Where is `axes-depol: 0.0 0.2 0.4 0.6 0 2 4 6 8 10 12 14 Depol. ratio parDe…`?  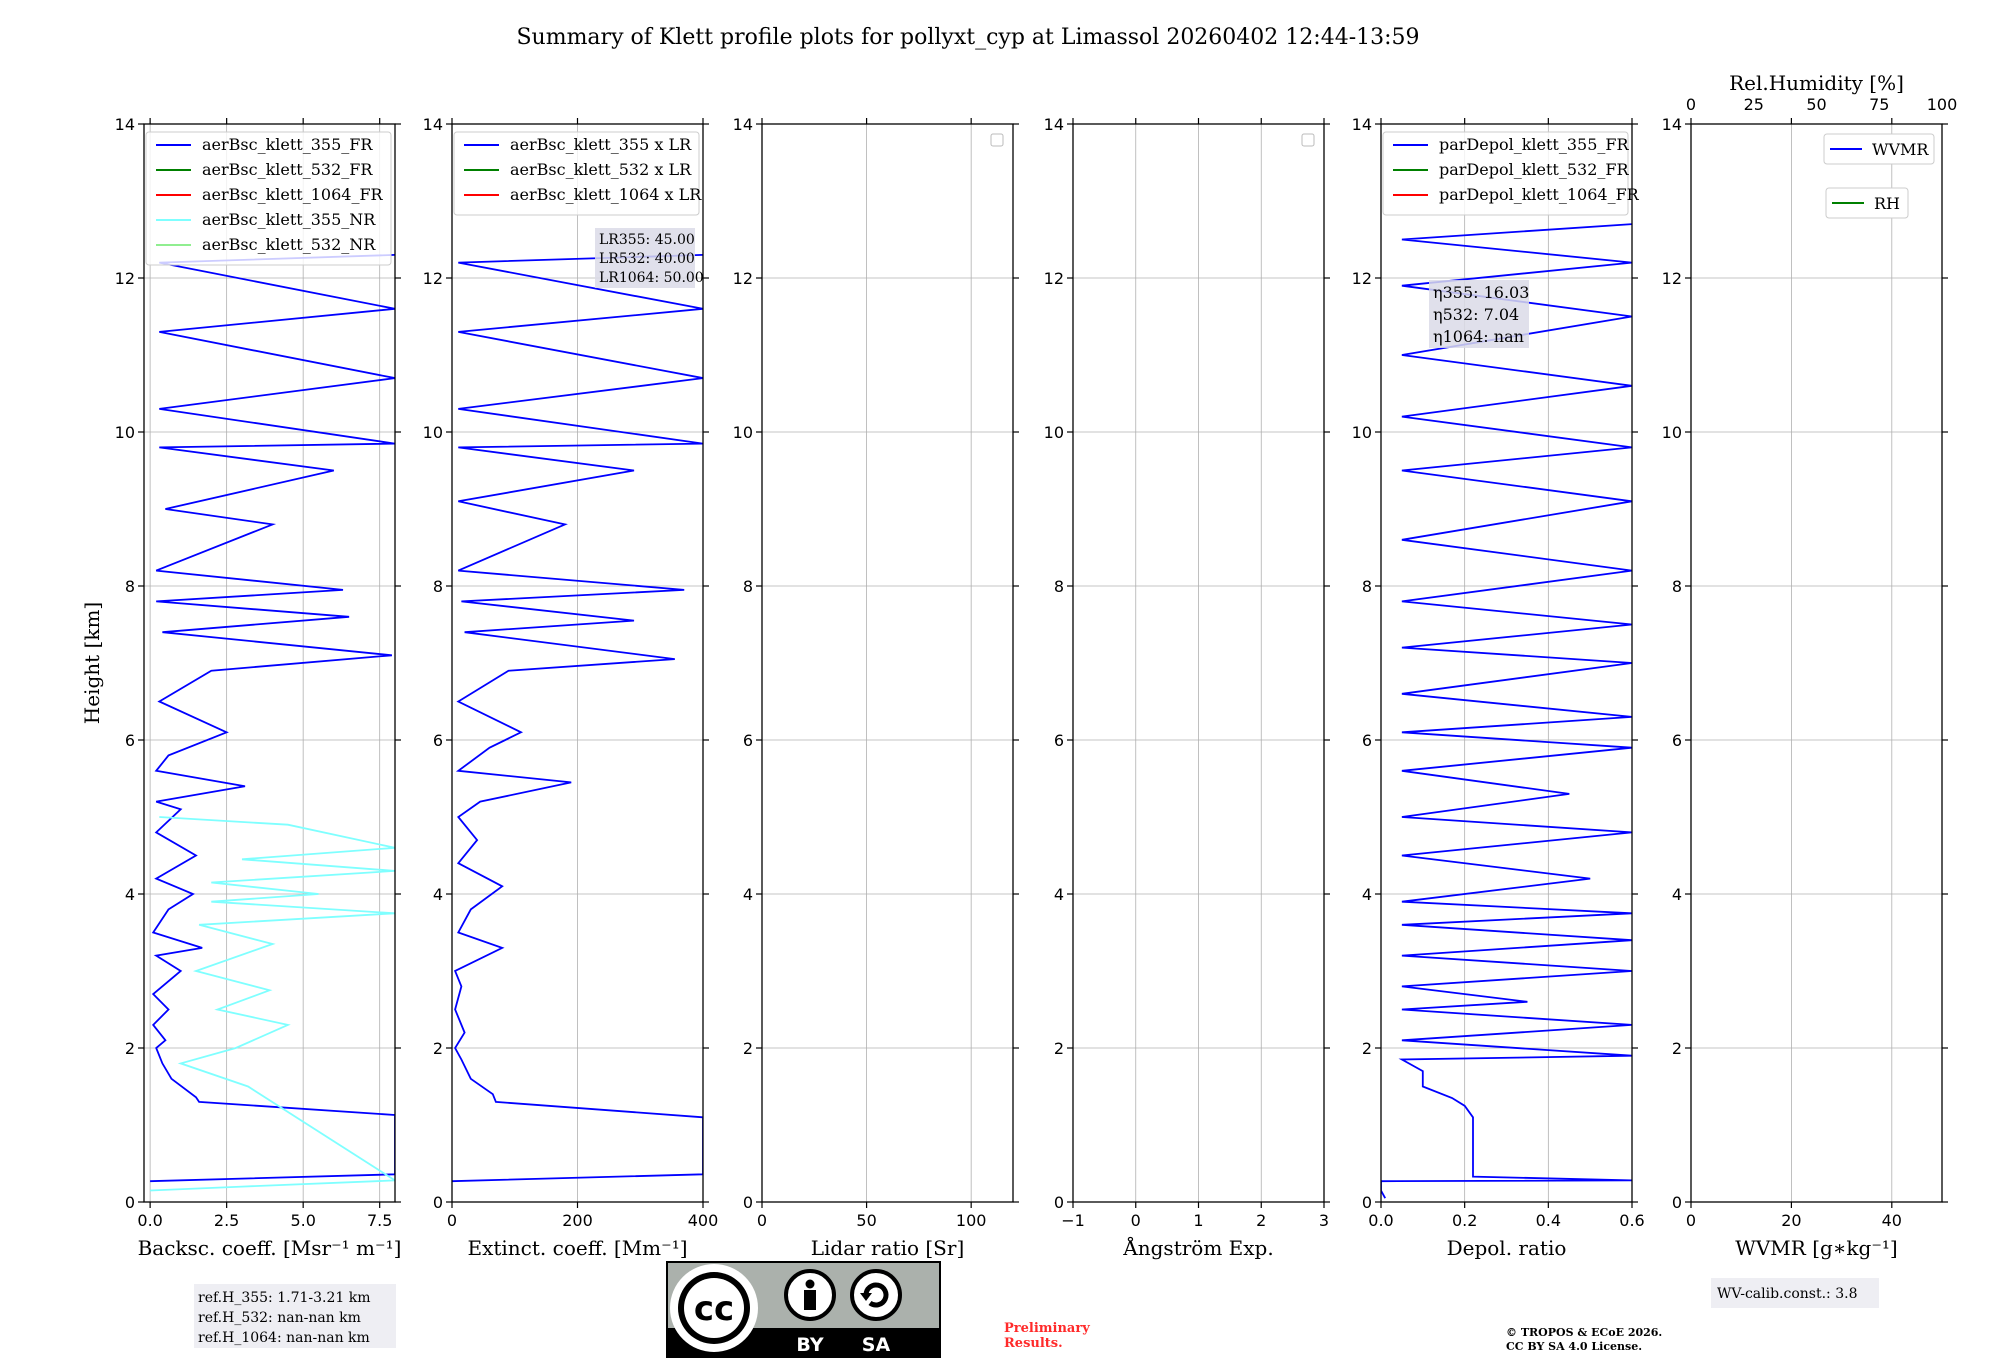 axes-depol: 0.0 0.2 0.4 0.6 0 2 4 6 8 10 12 14 Depol. ratio parDe… is located at coordinates (1498, 687).